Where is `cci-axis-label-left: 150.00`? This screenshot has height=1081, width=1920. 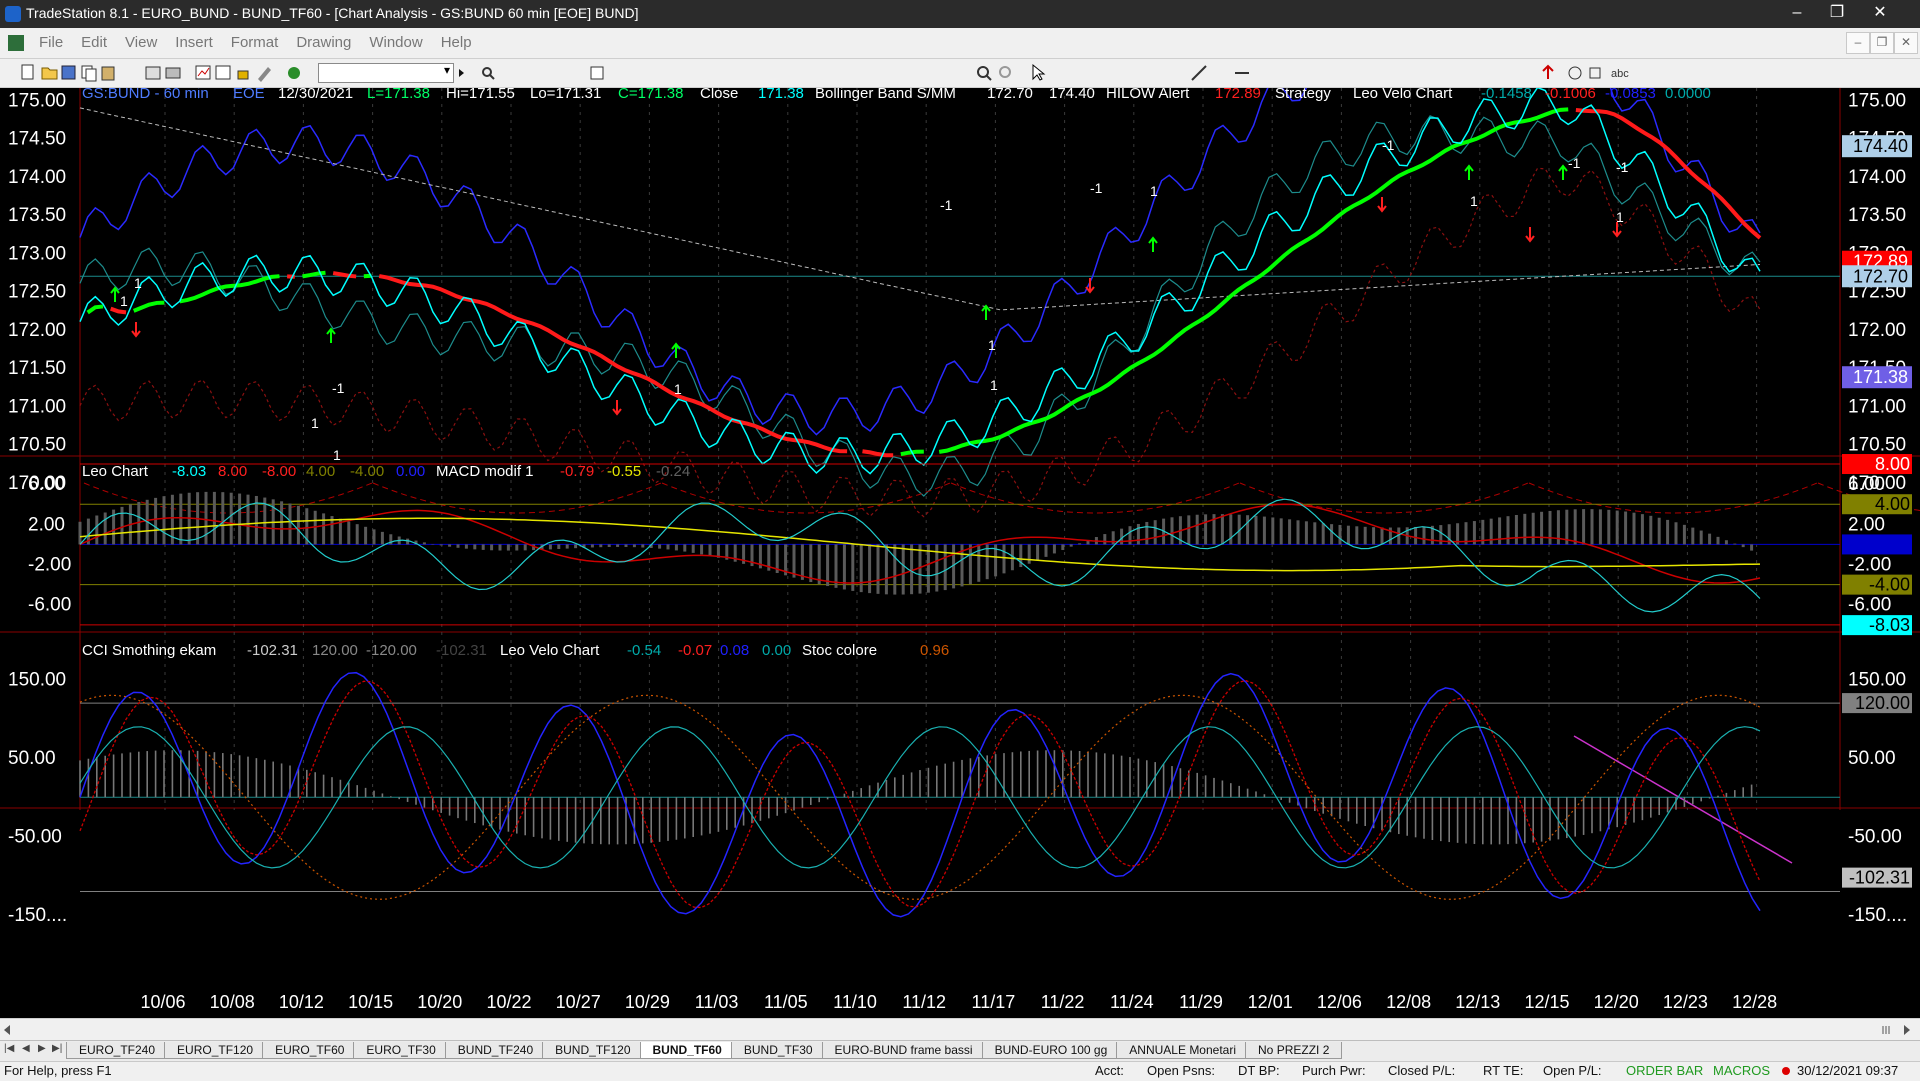
cci-axis-label-left: 150.00 is located at coordinates (37, 680).